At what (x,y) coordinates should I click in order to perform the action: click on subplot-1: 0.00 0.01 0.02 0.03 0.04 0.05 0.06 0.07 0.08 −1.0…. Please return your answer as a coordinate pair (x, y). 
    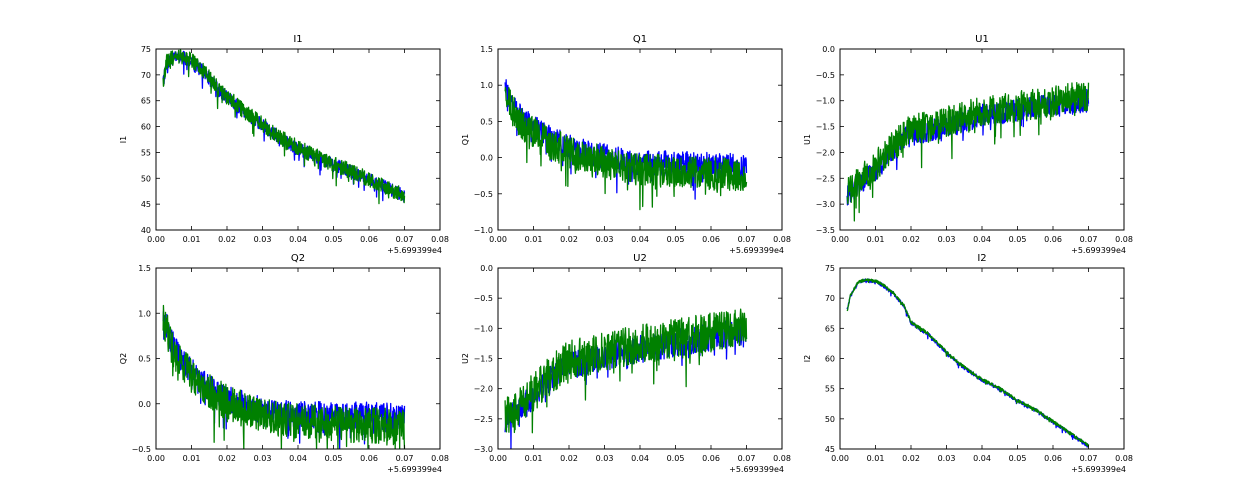
    Looking at the image, I should click on (626, 144).